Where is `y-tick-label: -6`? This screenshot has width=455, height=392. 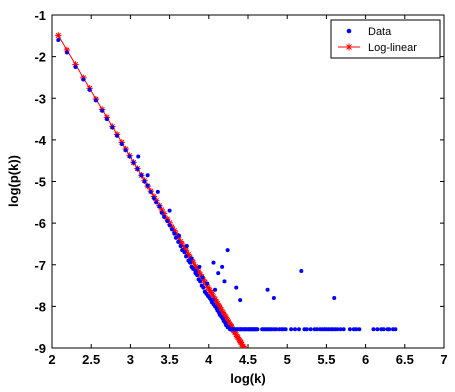 y-tick-label: -6 is located at coordinates (40, 223).